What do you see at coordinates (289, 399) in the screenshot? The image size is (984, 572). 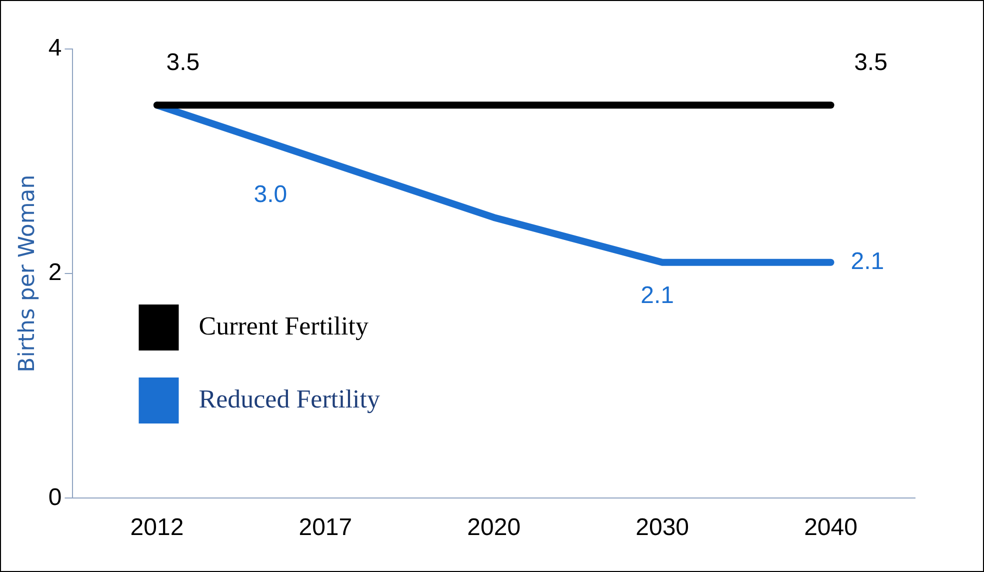 I see `legend-label: Reduced Fertility` at bounding box center [289, 399].